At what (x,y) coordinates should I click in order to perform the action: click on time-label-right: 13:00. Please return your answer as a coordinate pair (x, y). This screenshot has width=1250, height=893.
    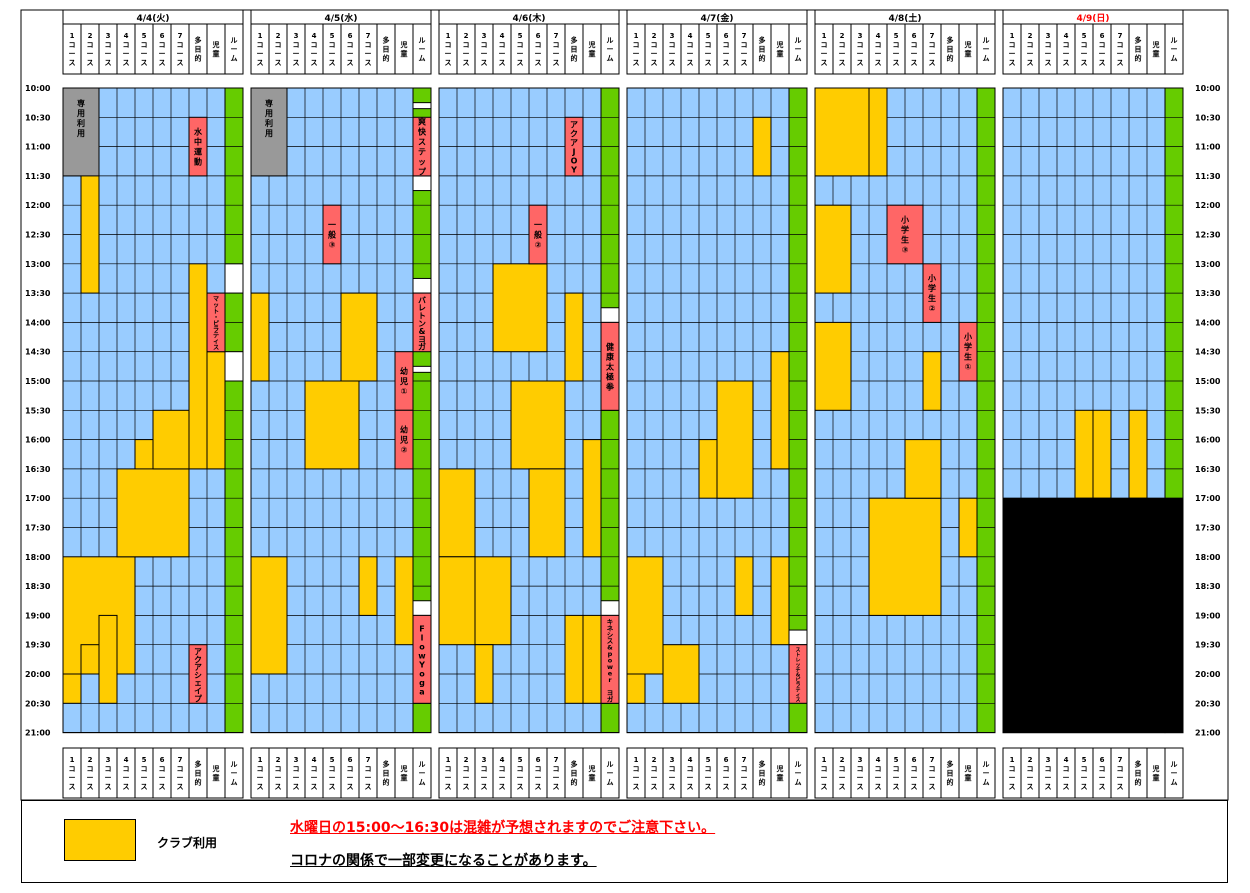
    Looking at the image, I should click on (1208, 264).